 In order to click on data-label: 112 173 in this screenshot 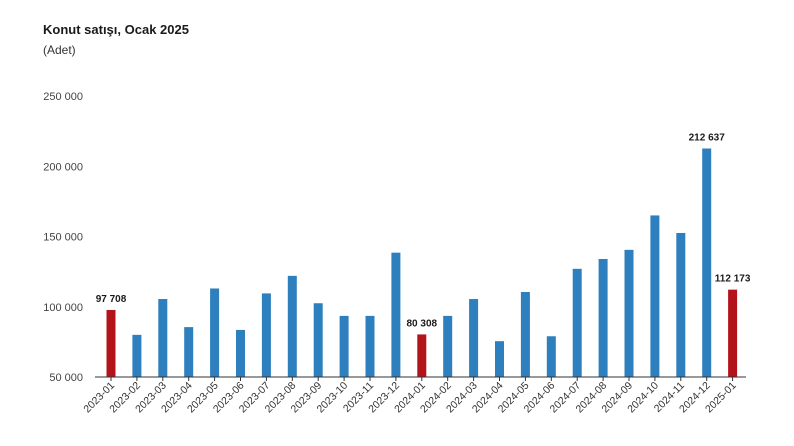, I will do `click(733, 279)`.